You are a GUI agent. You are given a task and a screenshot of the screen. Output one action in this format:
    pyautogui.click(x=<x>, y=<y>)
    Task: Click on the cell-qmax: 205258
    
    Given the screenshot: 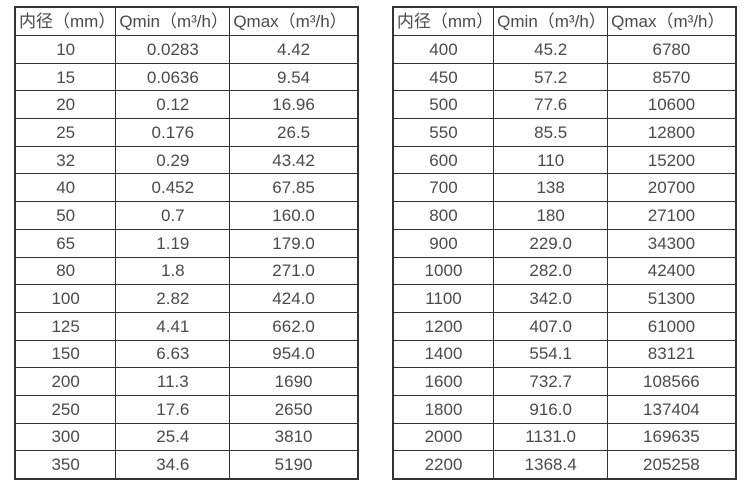 What is the action you would take?
    pyautogui.click(x=672, y=465)
    